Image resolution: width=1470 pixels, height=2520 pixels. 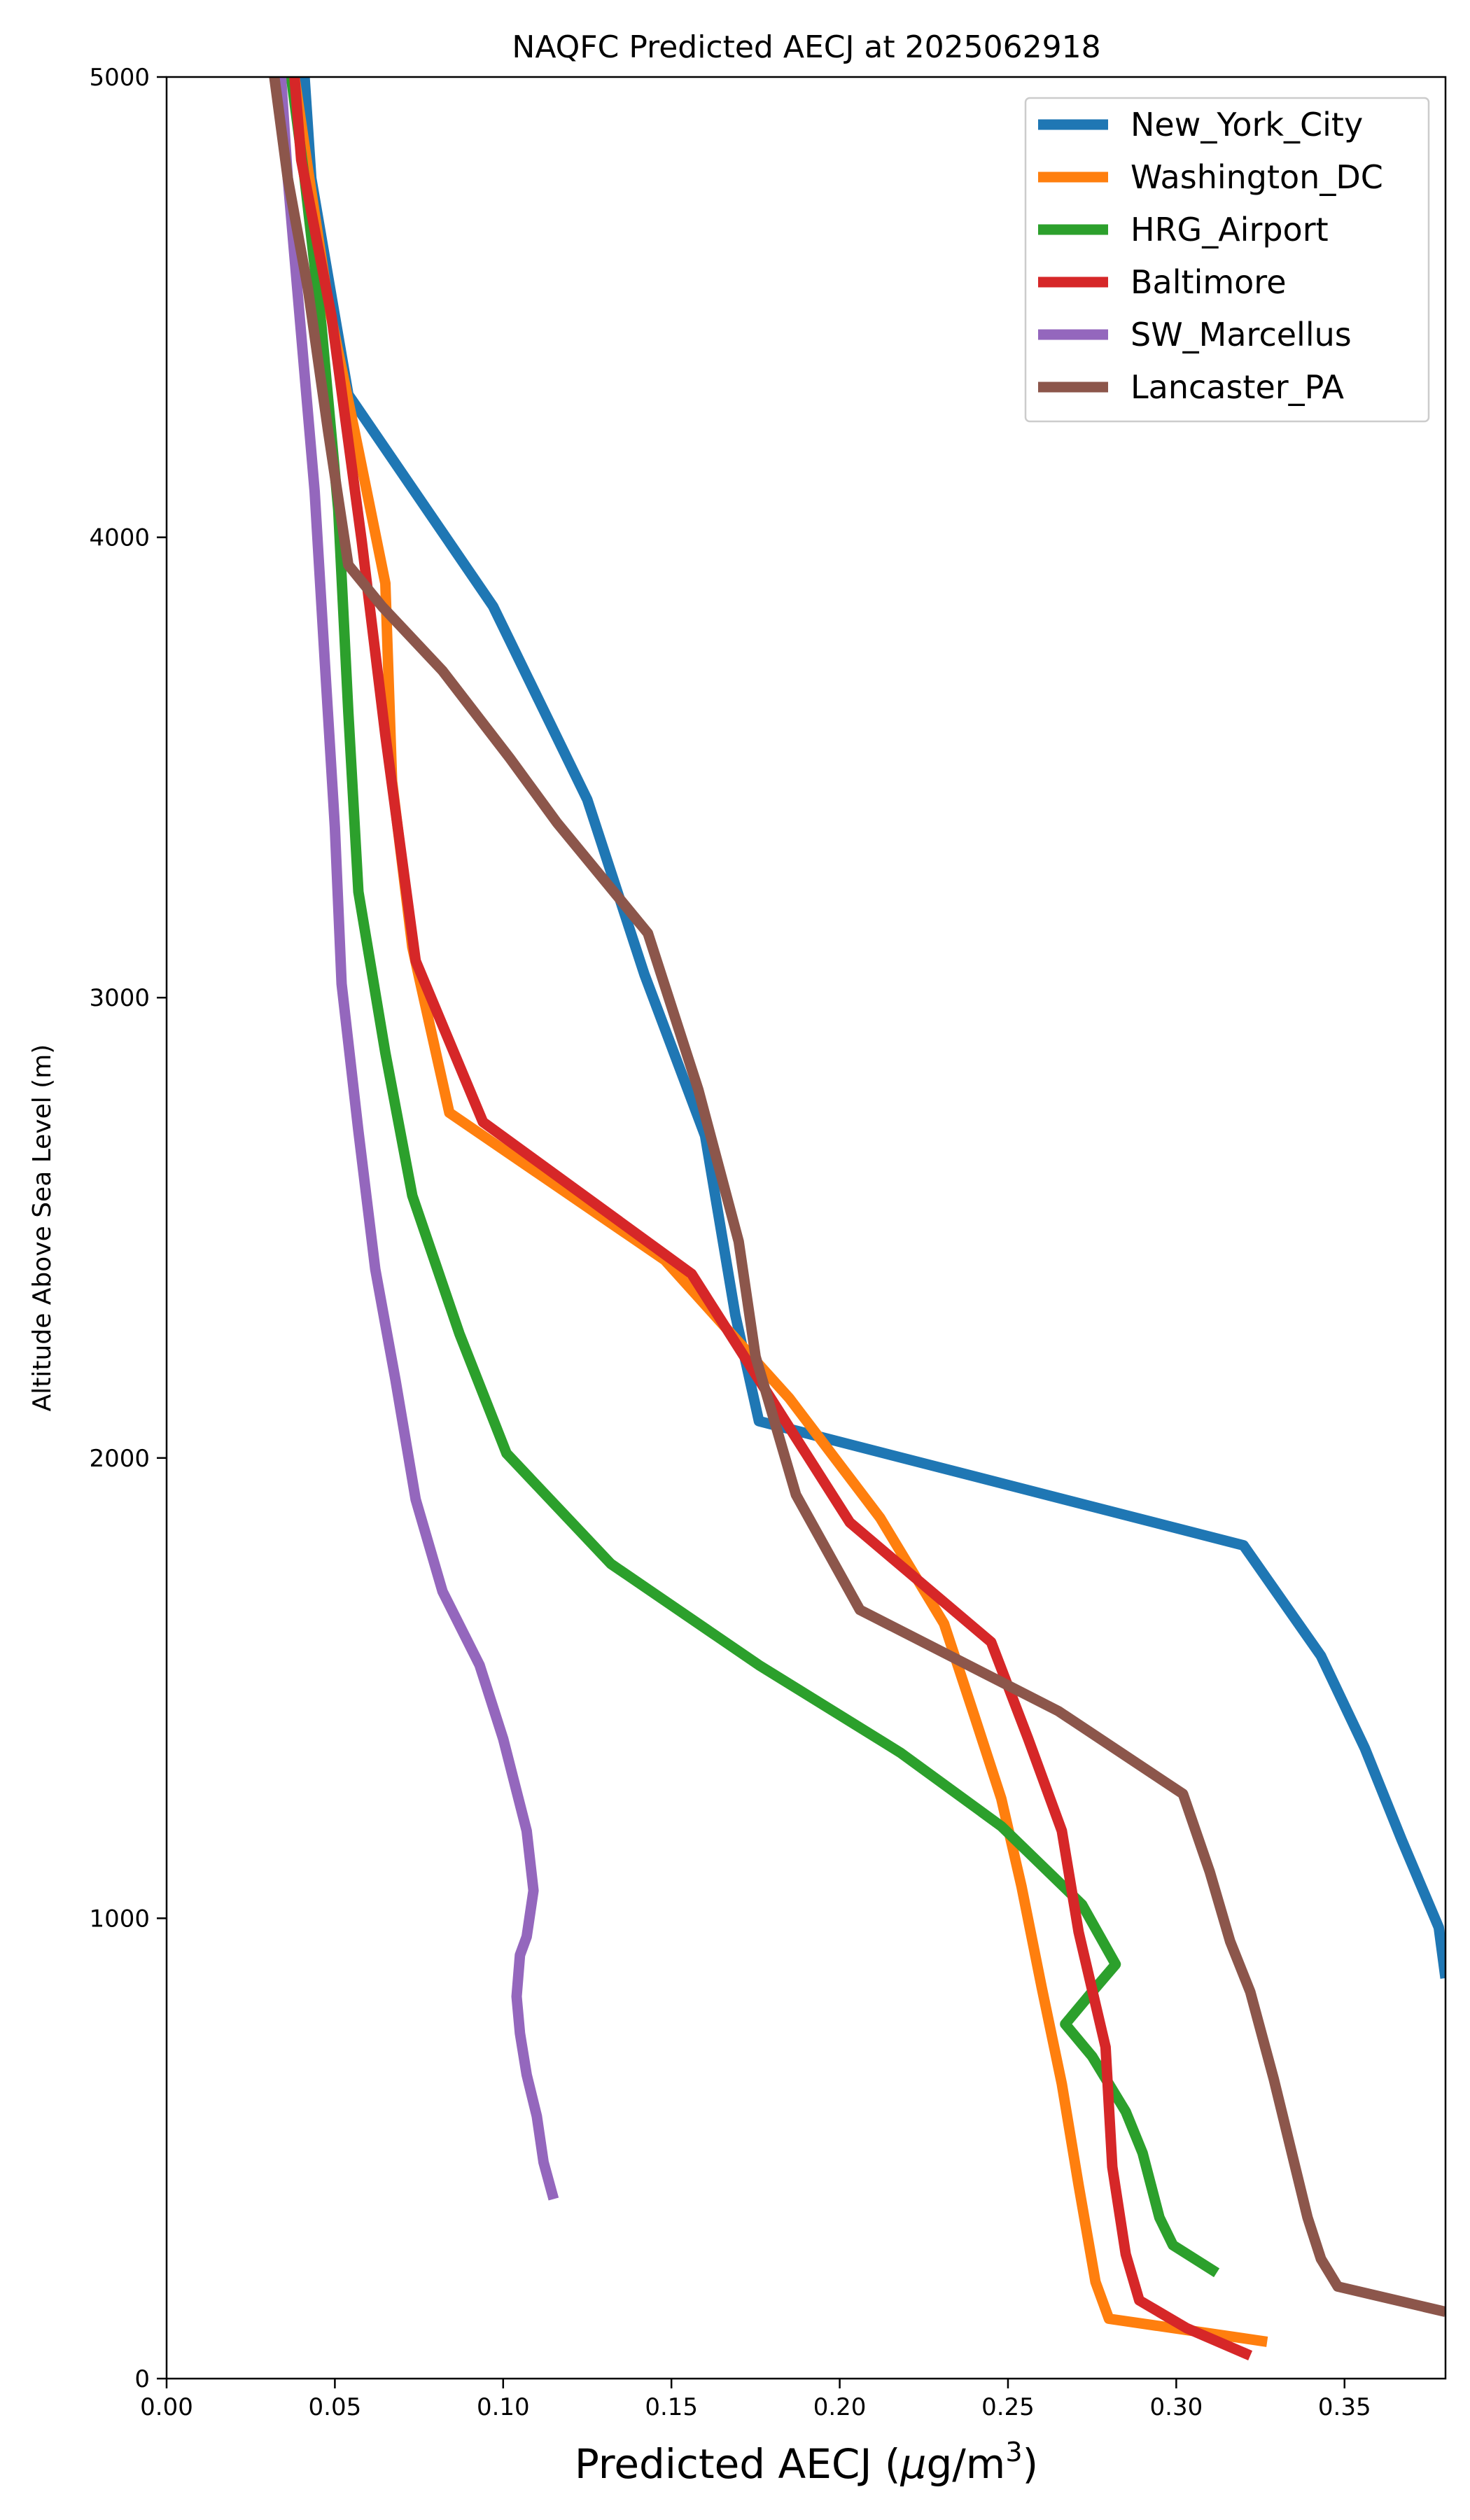 What do you see at coordinates (840, 2407) in the screenshot?
I see `x-tick-label: 0.20` at bounding box center [840, 2407].